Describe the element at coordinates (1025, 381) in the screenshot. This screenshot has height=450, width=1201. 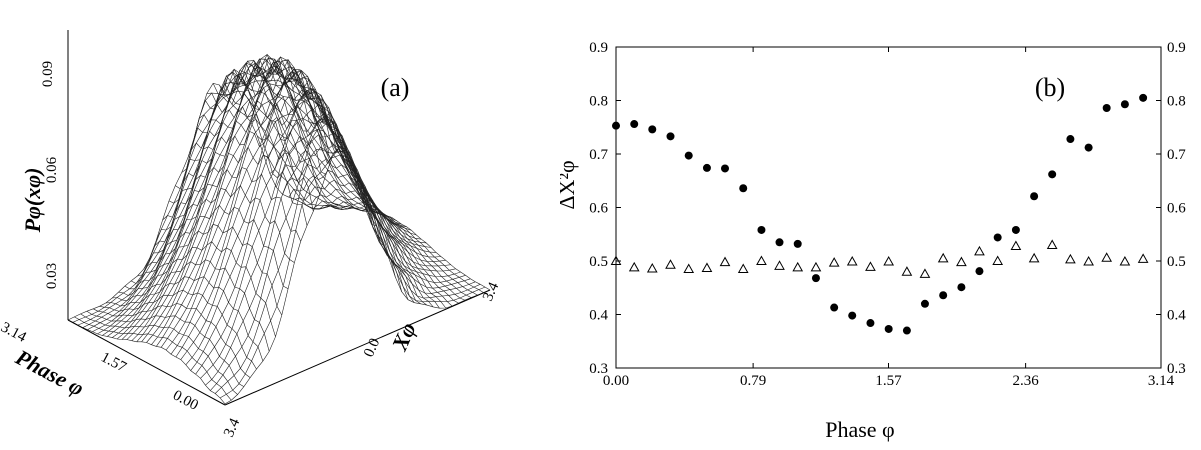
I see `x-tick-label: 2.36` at that location.